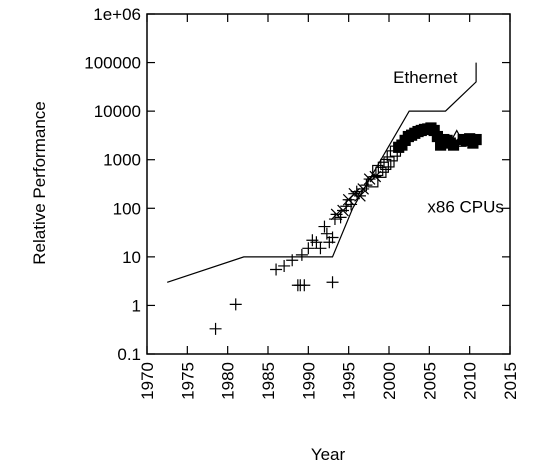 The height and width of the screenshot is (468, 539). What do you see at coordinates (117, 14) in the screenshot?
I see `y-tick-label: 1e+06` at bounding box center [117, 14].